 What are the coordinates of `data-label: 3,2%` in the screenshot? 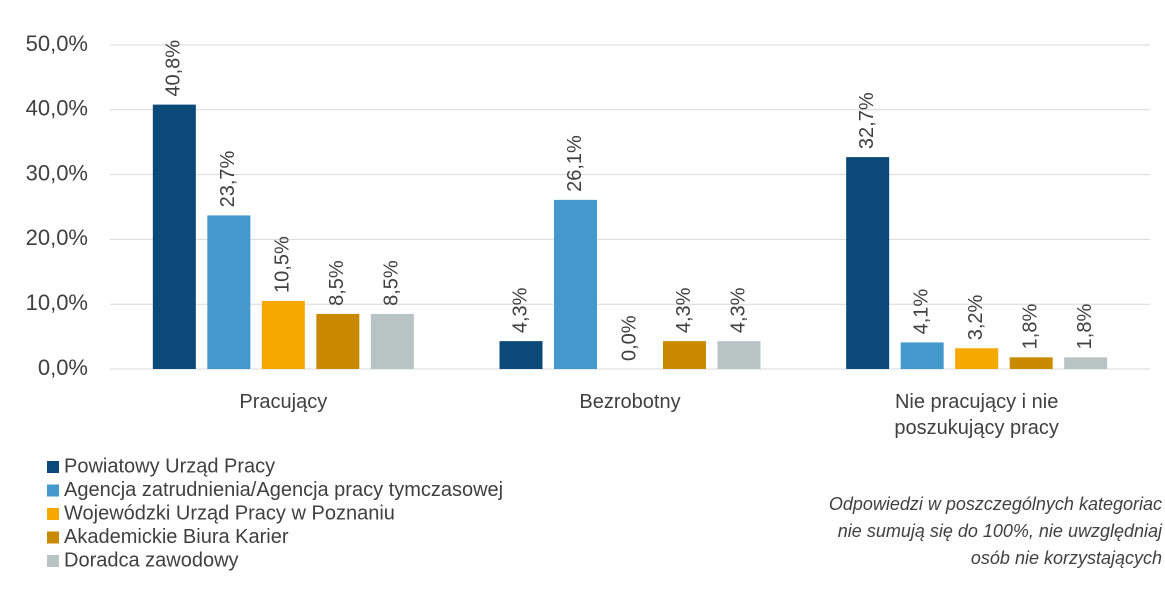 It's located at (976, 317).